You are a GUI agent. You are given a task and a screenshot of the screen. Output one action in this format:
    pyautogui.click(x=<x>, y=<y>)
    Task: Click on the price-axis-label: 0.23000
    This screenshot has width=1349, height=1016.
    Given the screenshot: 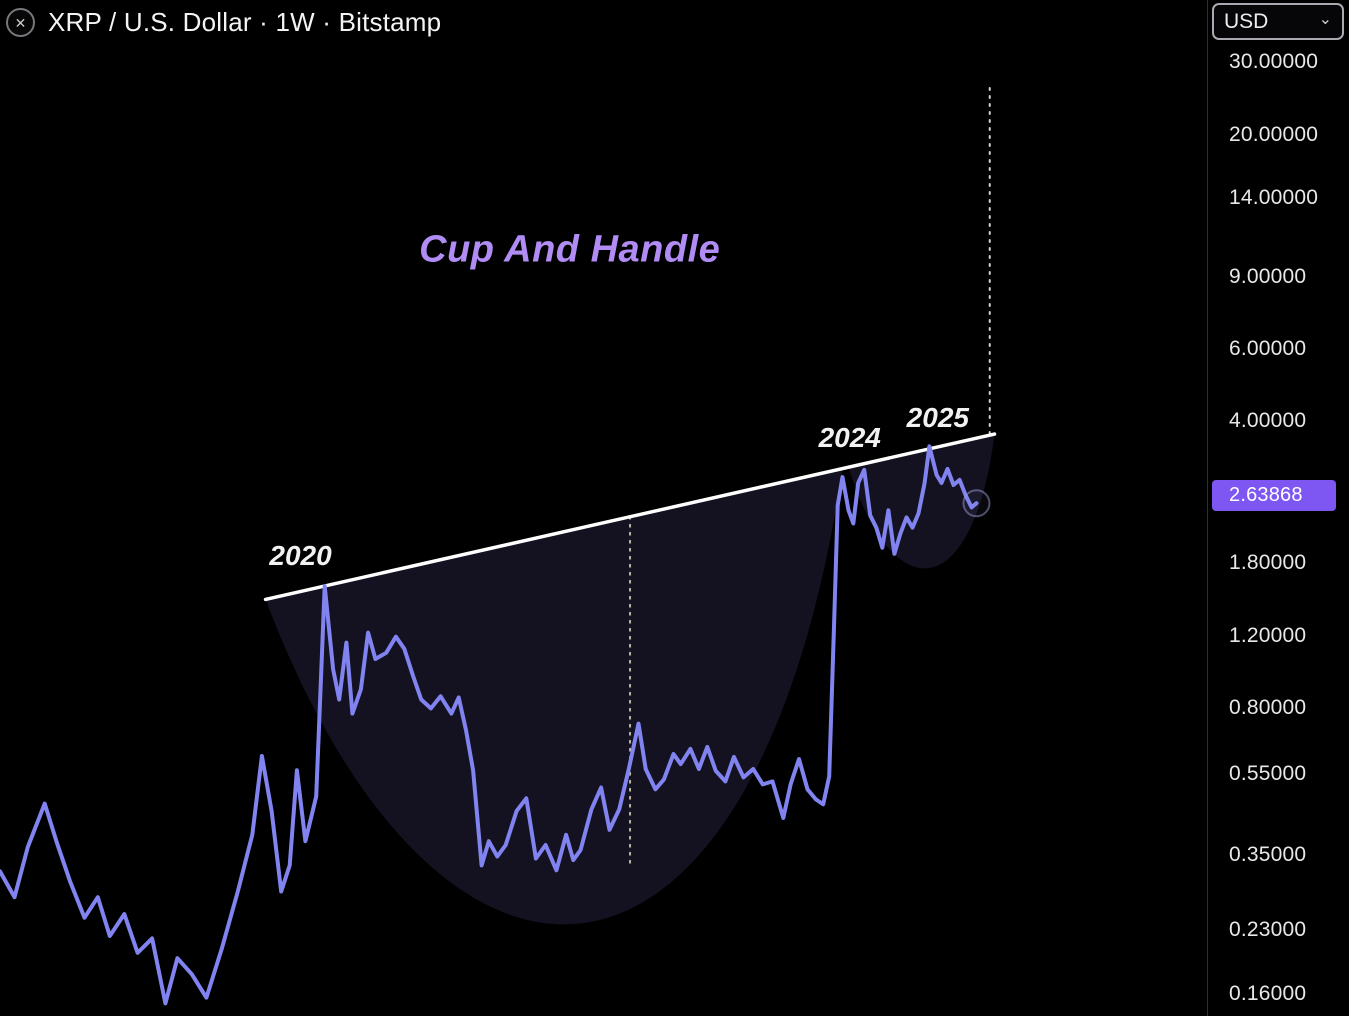 What is the action you would take?
    pyautogui.click(x=1268, y=929)
    